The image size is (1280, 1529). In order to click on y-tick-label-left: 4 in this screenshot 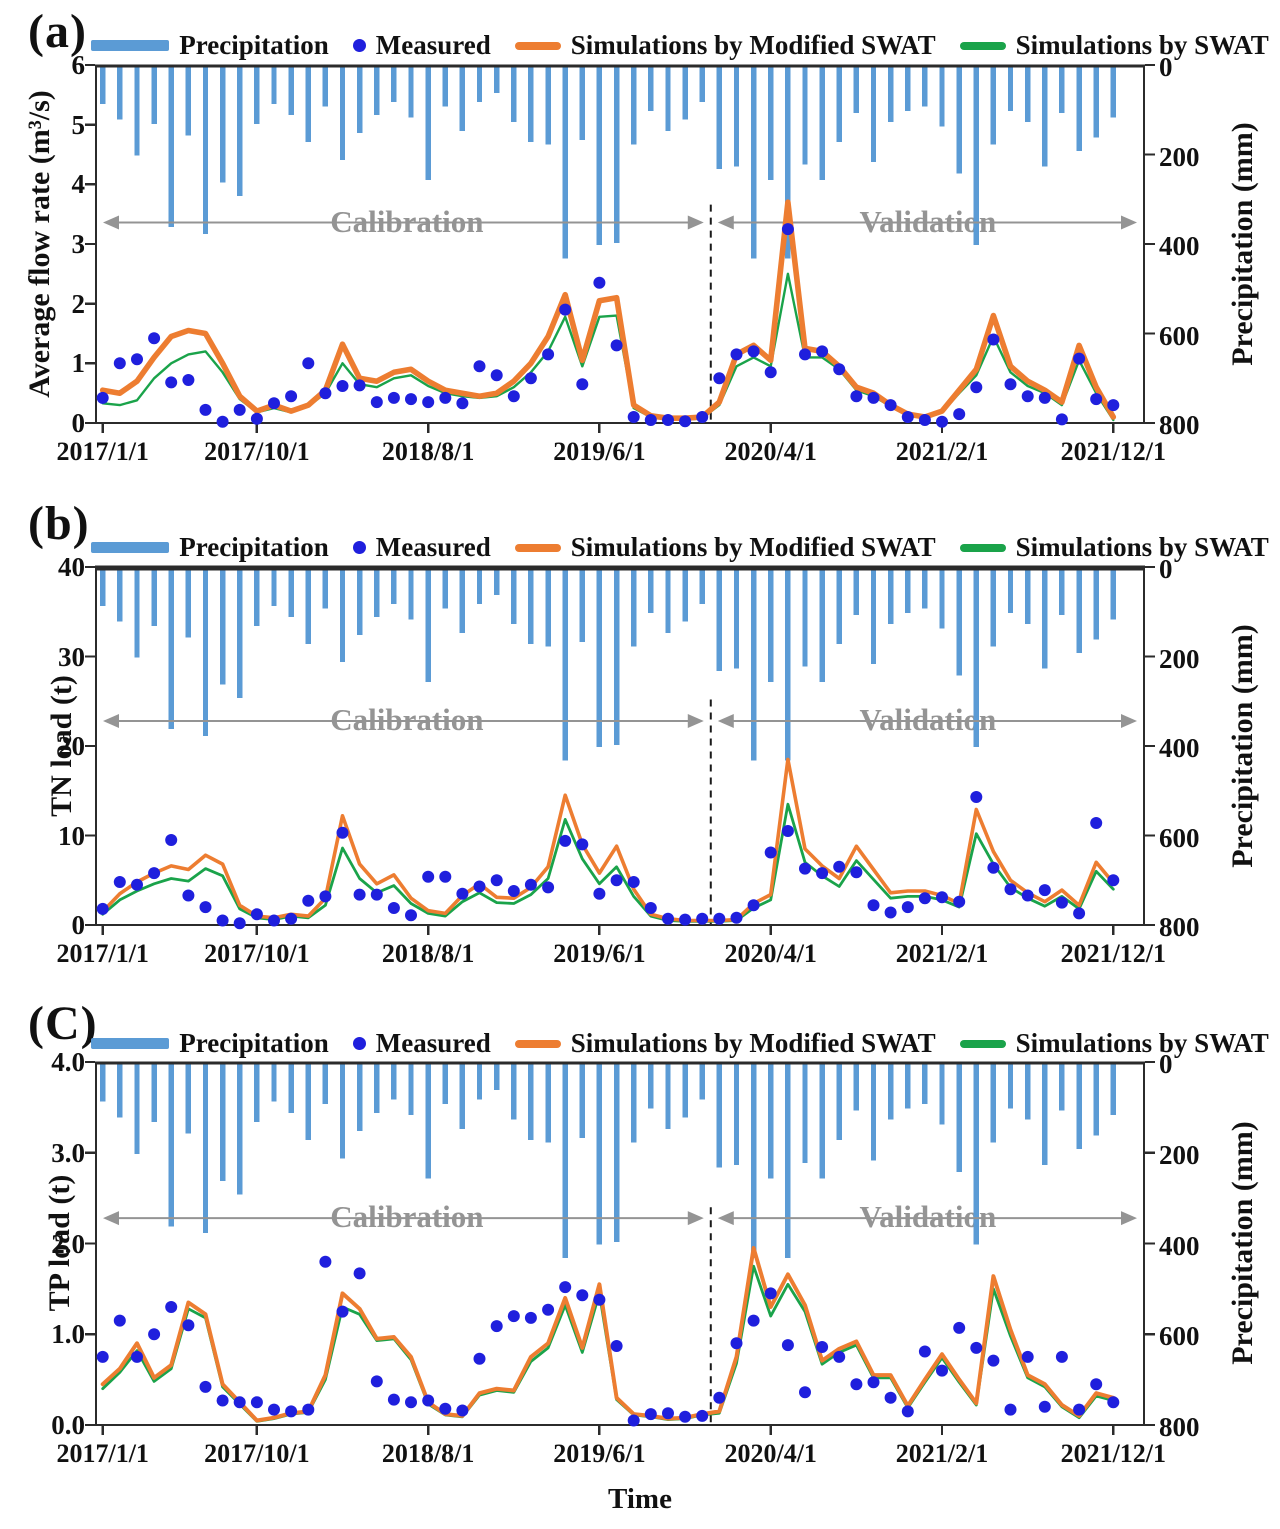, I will do `click(78, 184)`.